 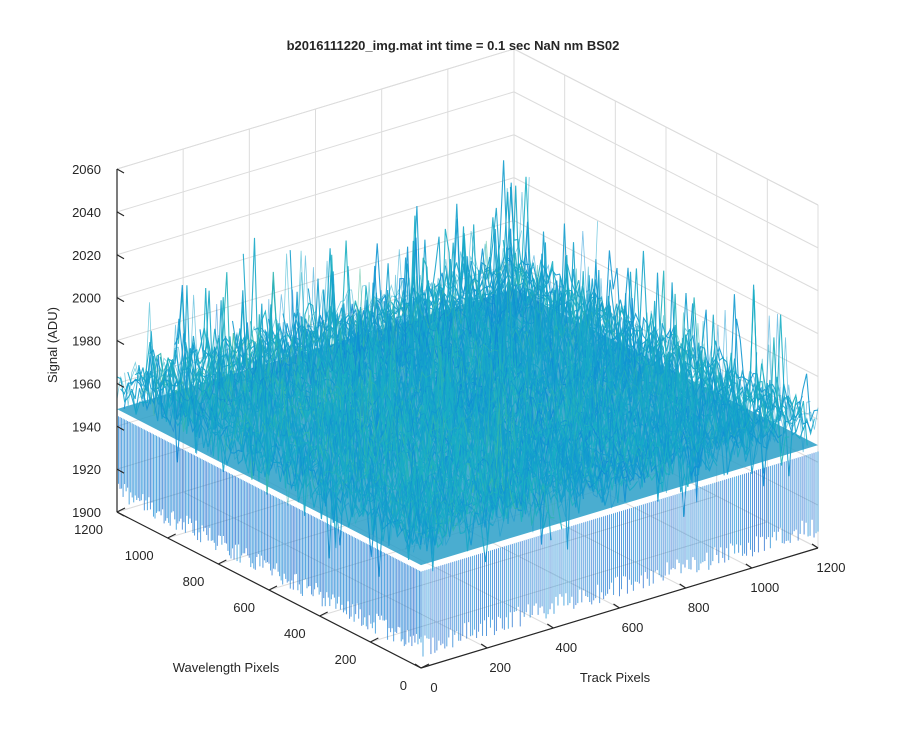 What do you see at coordinates (244, 607) in the screenshot?
I see `y-tick-label: 600` at bounding box center [244, 607].